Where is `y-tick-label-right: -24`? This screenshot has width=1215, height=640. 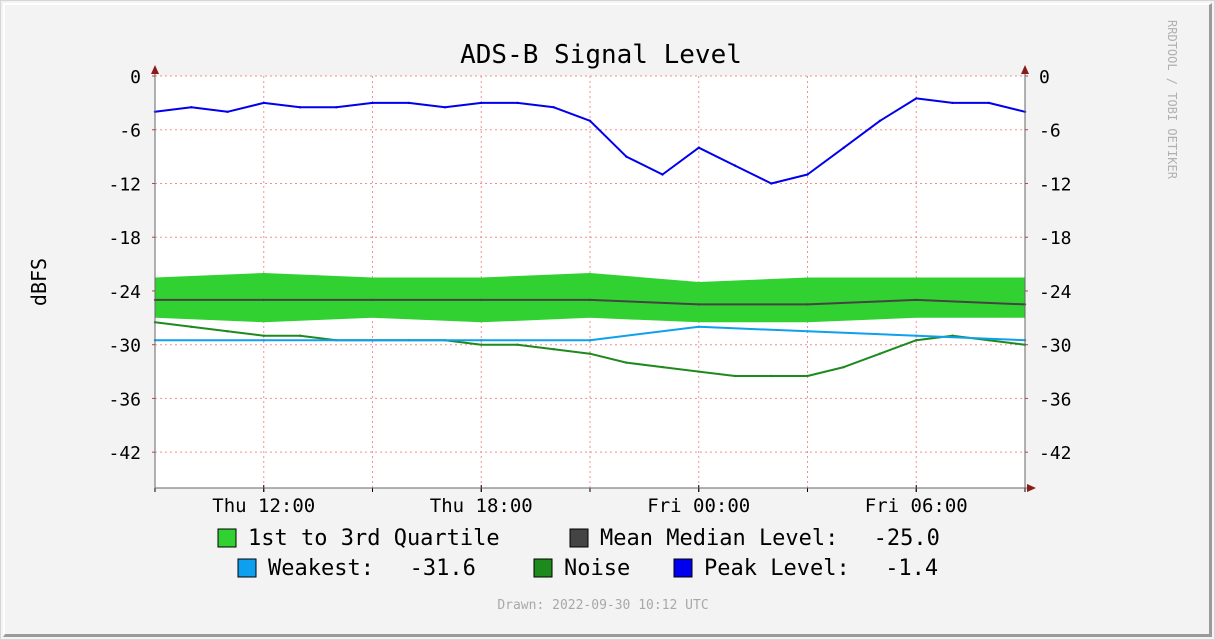 y-tick-label-right: -24 is located at coordinates (1055, 292).